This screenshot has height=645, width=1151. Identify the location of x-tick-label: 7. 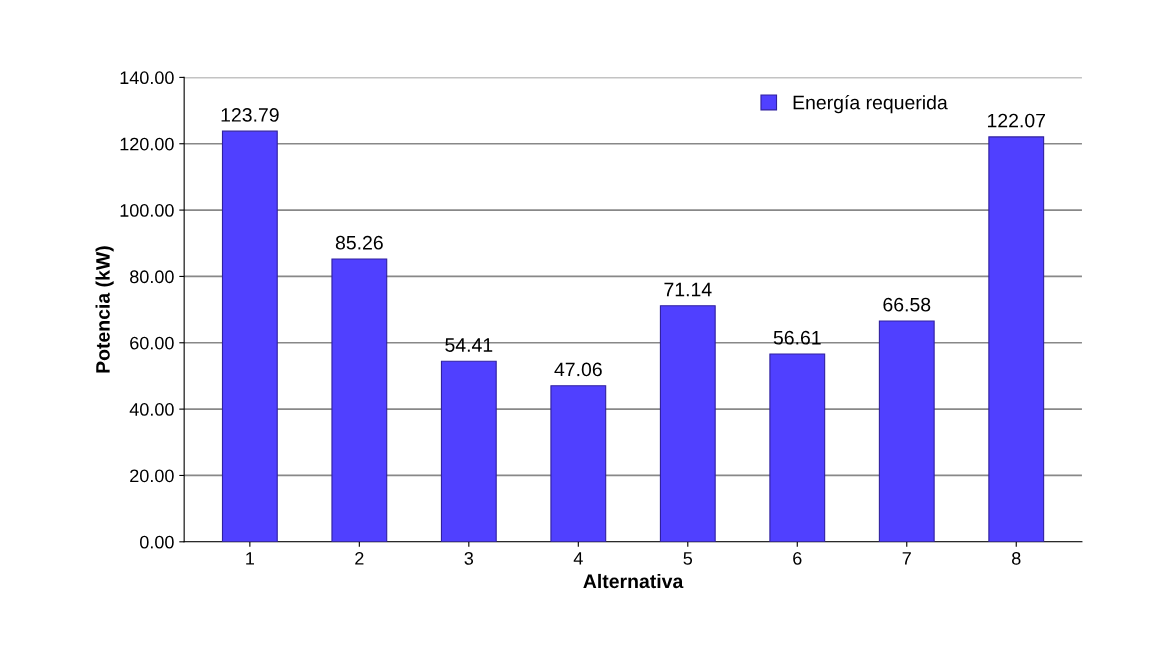
(906, 558).